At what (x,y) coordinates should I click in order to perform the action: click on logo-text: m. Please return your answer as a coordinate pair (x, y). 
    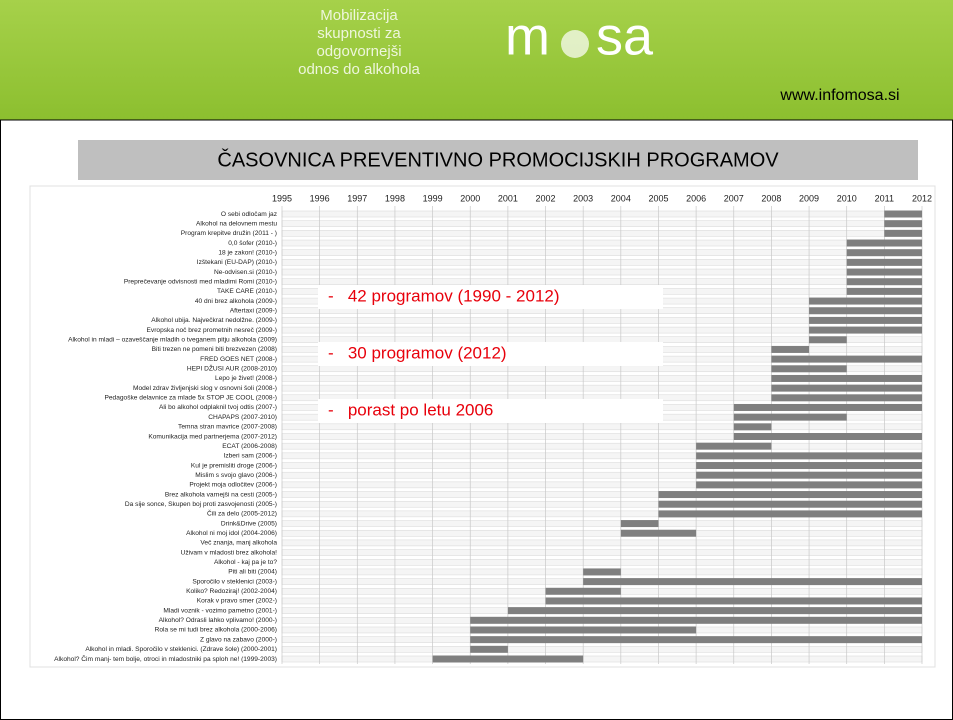
    Looking at the image, I should click on (527, 36).